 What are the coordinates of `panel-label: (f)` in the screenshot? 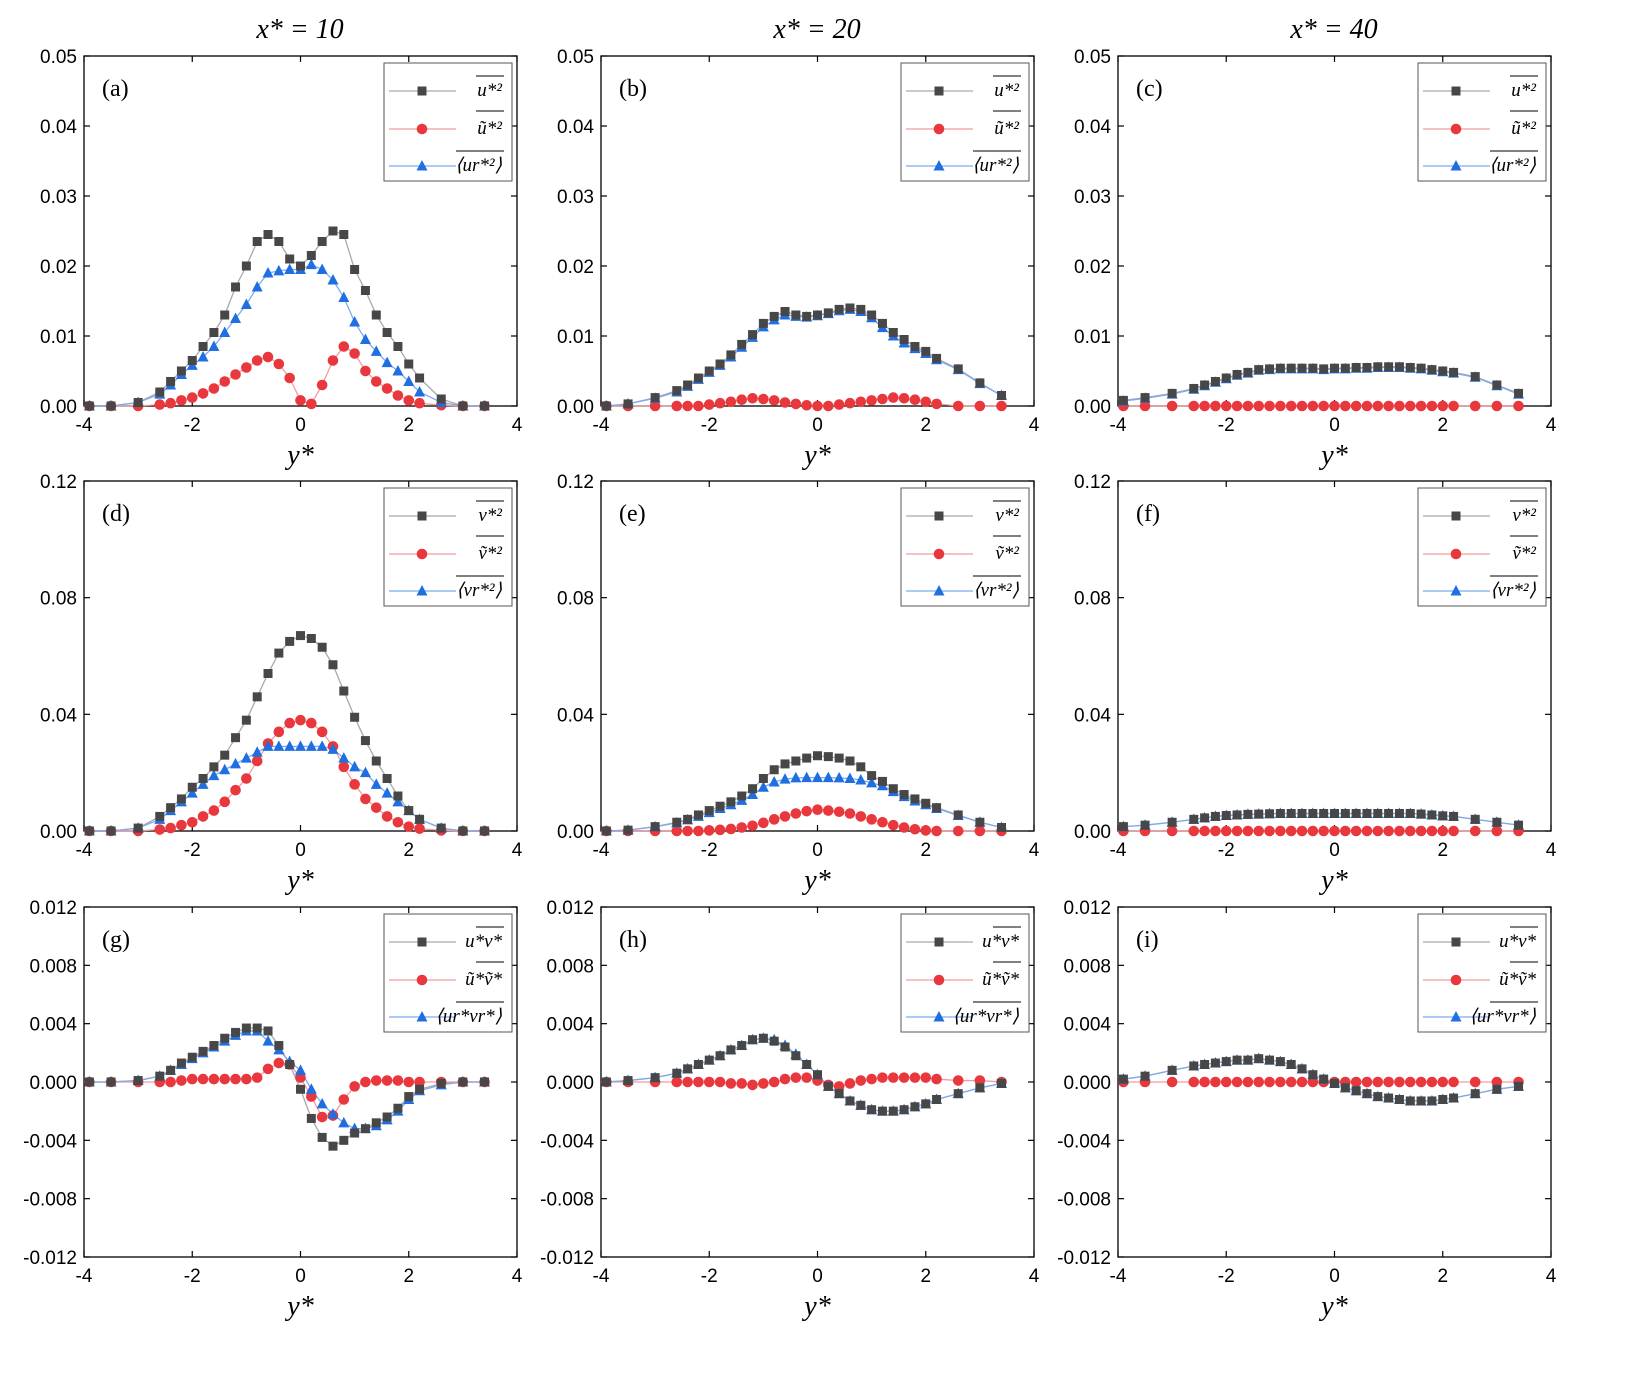 It's located at (1148, 514).